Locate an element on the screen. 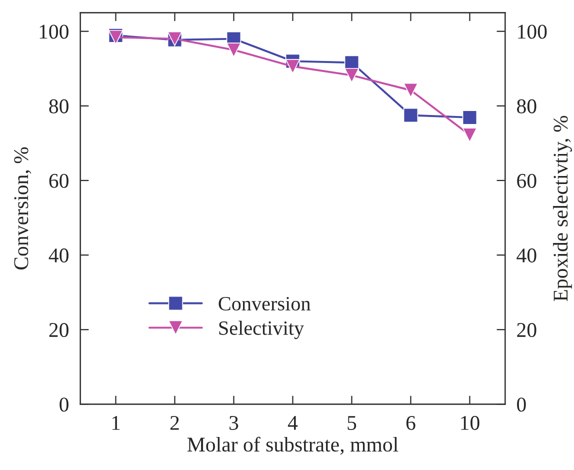 This screenshot has width=574, height=470. x-tick-label: 1 is located at coordinates (116, 423).